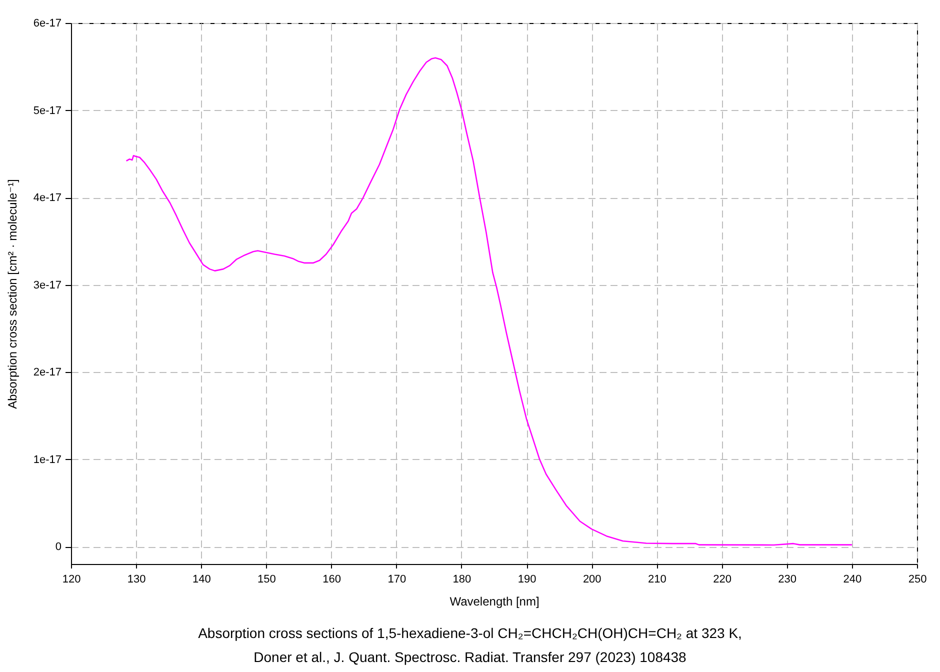 This screenshot has width=940, height=672. Describe the element at coordinates (47, 372) in the screenshot. I see `y-tick-label: 2e-17` at that location.